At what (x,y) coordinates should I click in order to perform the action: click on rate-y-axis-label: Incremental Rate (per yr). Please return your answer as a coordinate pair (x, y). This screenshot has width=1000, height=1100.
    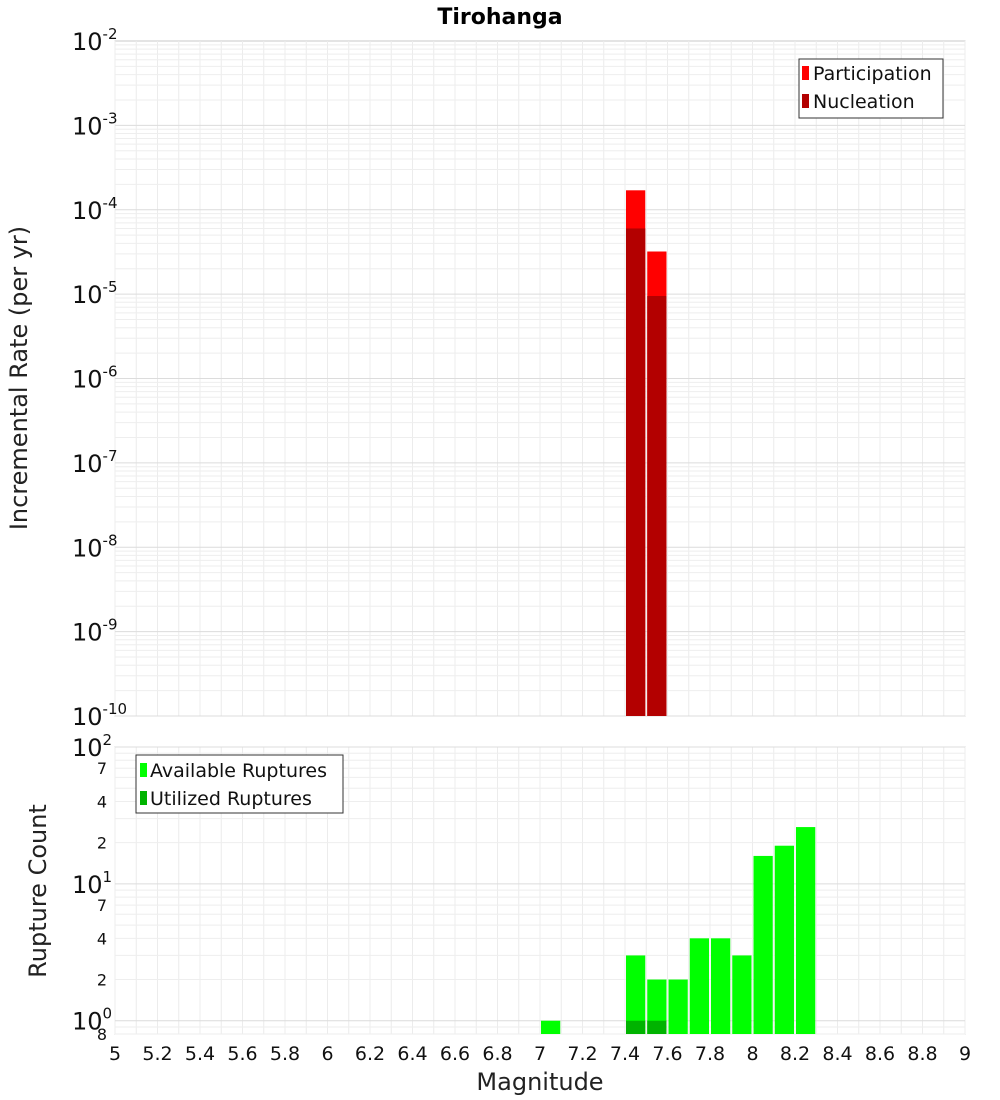
    Looking at the image, I should click on (19, 378).